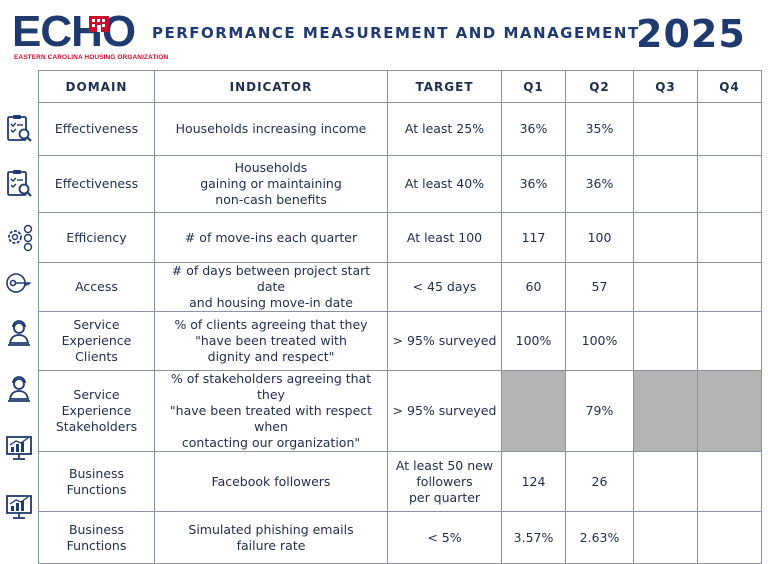 The height and width of the screenshot is (564, 768). Describe the element at coordinates (599, 287) in the screenshot. I see `q2-cell: 57` at that location.